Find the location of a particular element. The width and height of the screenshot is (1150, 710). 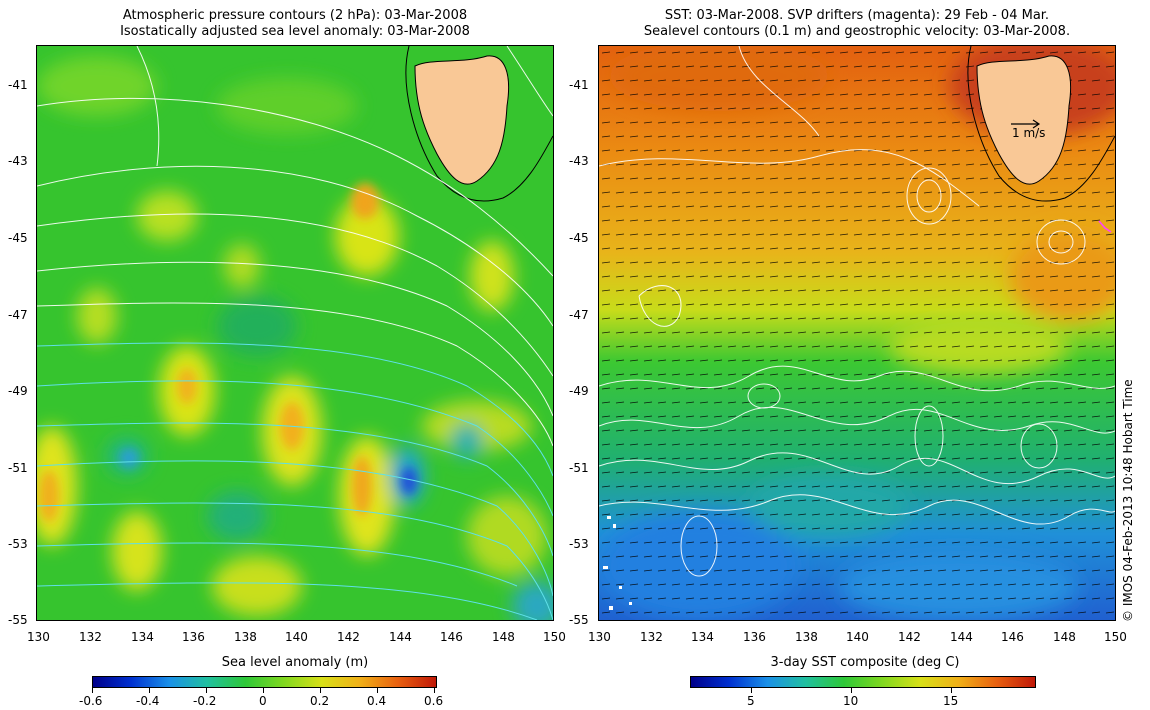

right-lon-label: 134 is located at coordinates (702, 637).